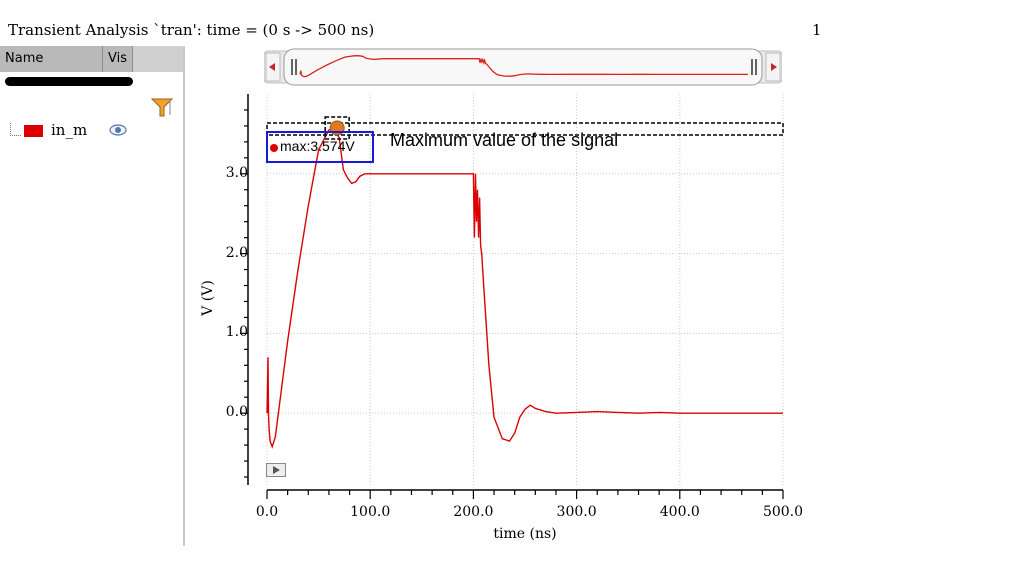  Describe the element at coordinates (236, 412) in the screenshot. I see `y-tick-label: 0.0` at that location.